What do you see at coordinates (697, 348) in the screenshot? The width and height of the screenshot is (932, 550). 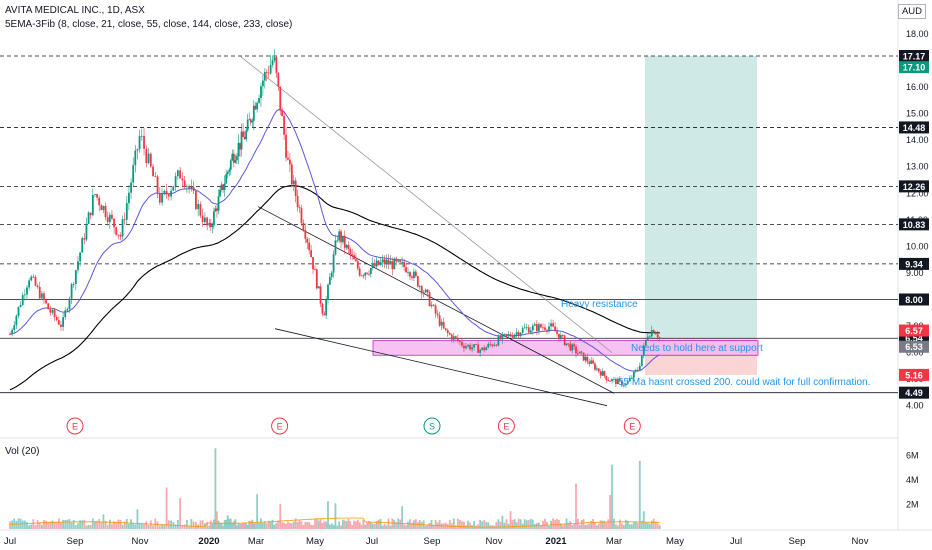 I see `annotation-support: Needs to hold here at support` at bounding box center [697, 348].